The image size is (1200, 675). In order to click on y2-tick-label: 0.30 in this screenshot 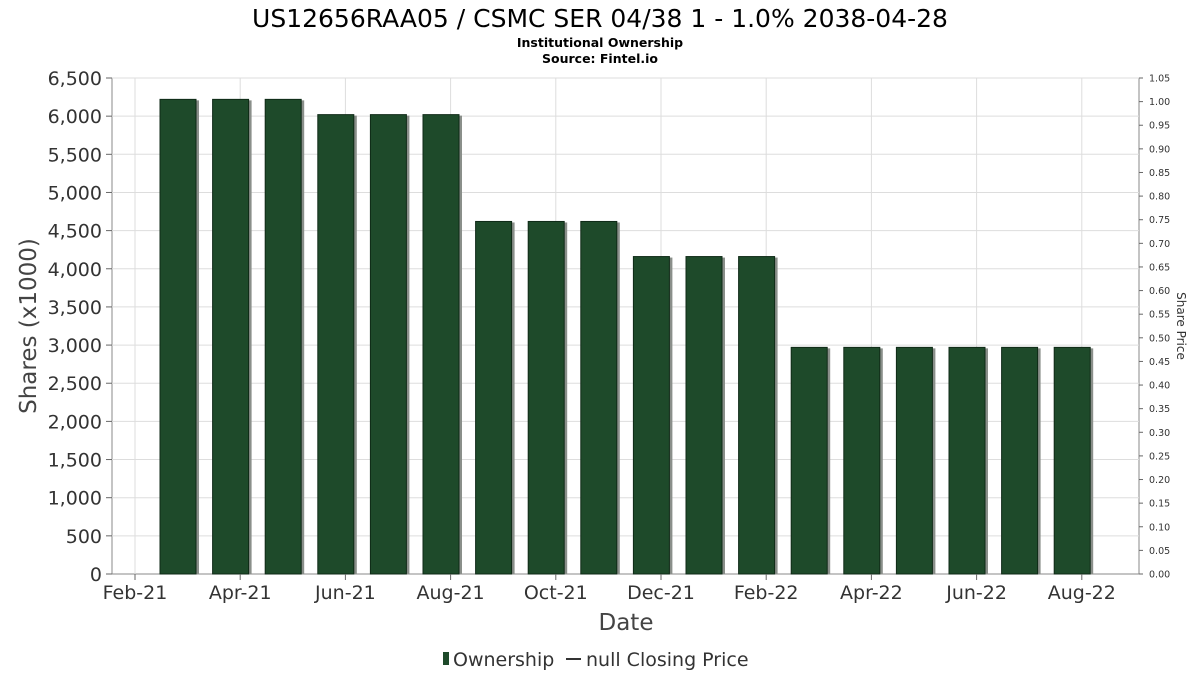, I will do `click(1159, 433)`.